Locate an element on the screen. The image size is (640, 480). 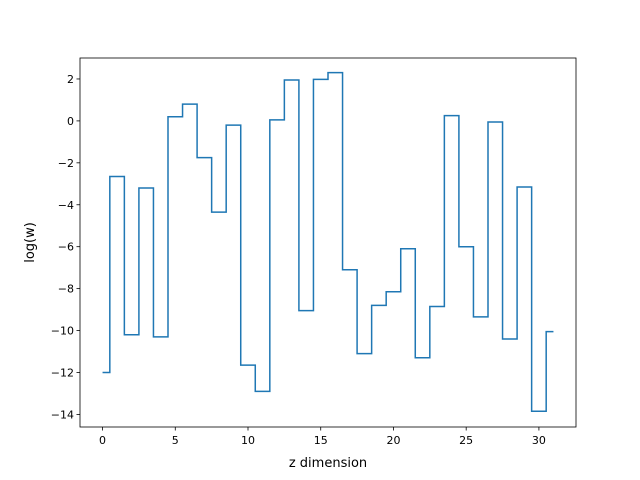
y-tick-label: 2 is located at coordinates (70, 79).